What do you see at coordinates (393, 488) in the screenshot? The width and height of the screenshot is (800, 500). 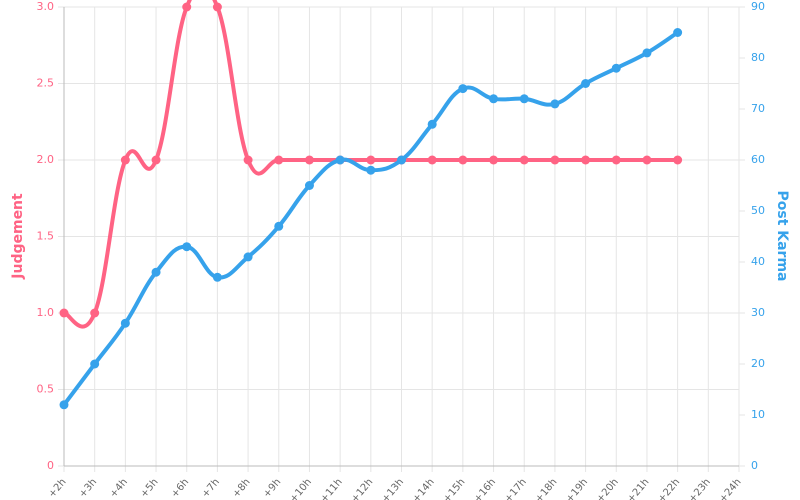 I see `x-tick-label: +13h` at bounding box center [393, 488].